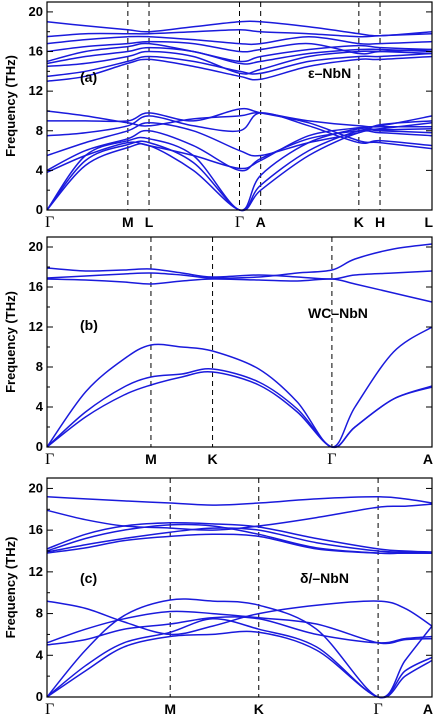 The width and height of the screenshot is (436, 719). I want to click on panel-label: (a), so click(88, 77).